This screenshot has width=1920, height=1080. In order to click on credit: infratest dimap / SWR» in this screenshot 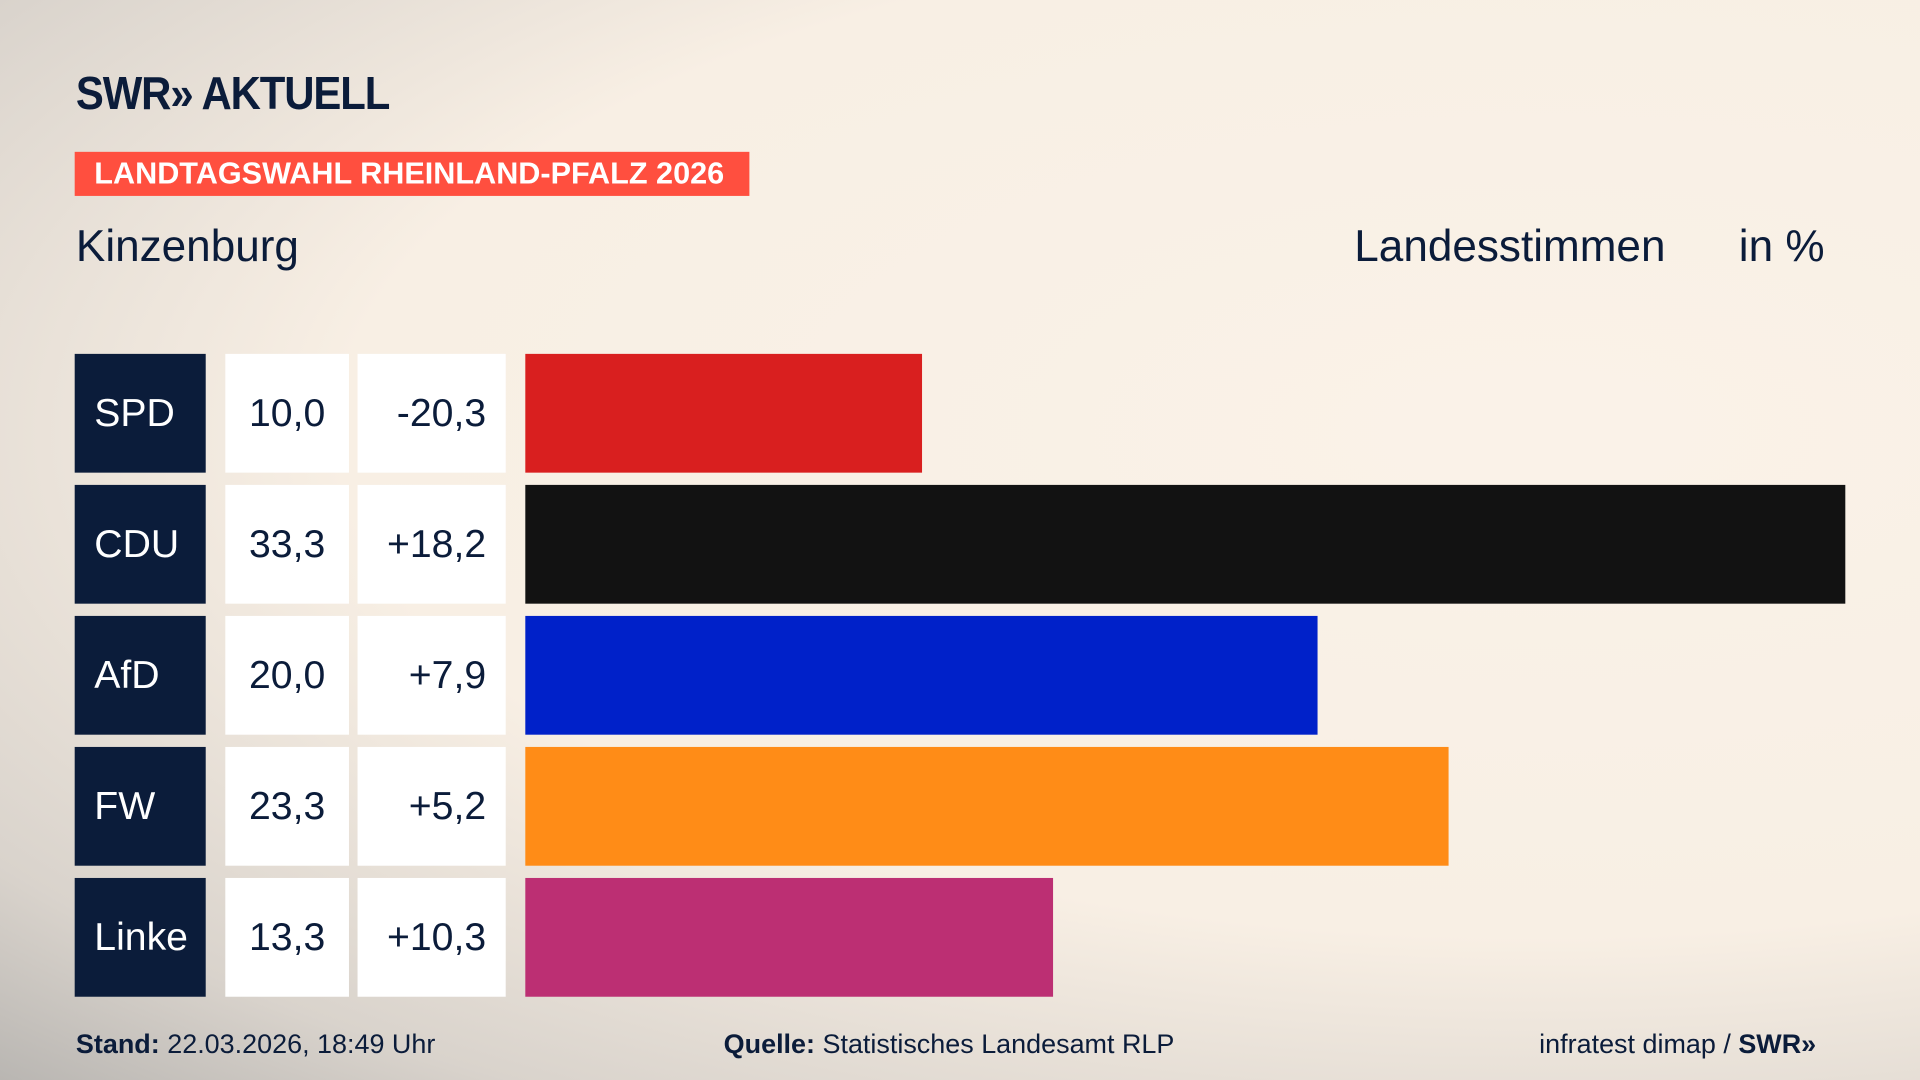, I will do `click(1677, 1045)`.